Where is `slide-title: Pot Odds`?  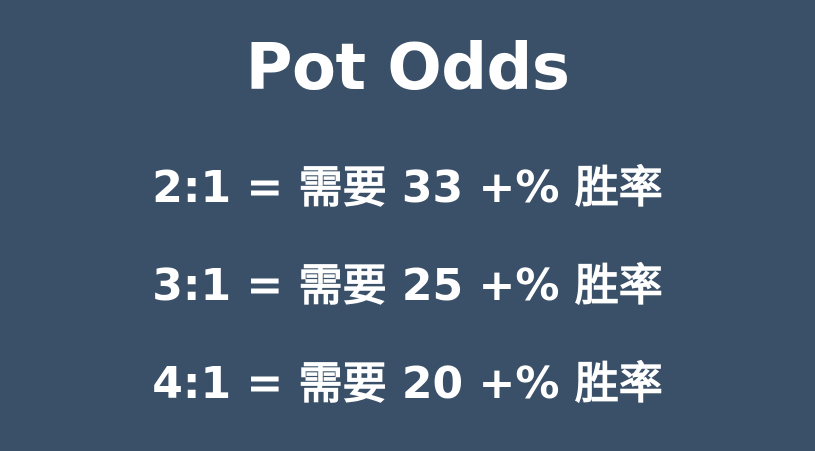
slide-title: Pot Odds is located at coordinates (407, 68).